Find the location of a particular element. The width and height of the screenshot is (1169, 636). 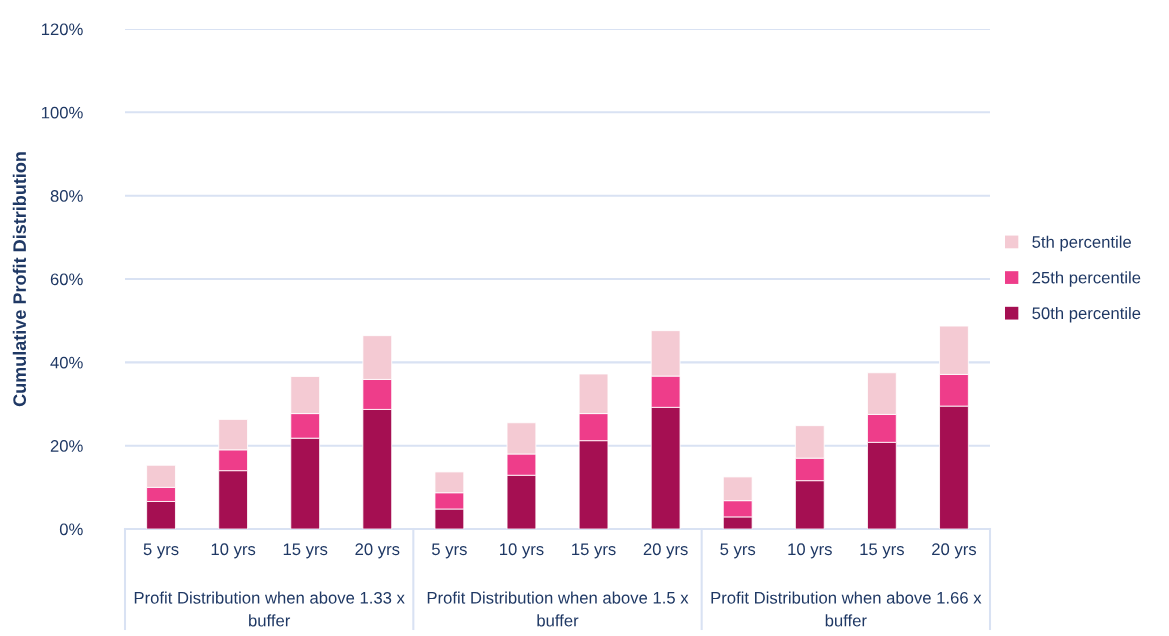

legend-label: 5th percentile is located at coordinates (1081, 243).